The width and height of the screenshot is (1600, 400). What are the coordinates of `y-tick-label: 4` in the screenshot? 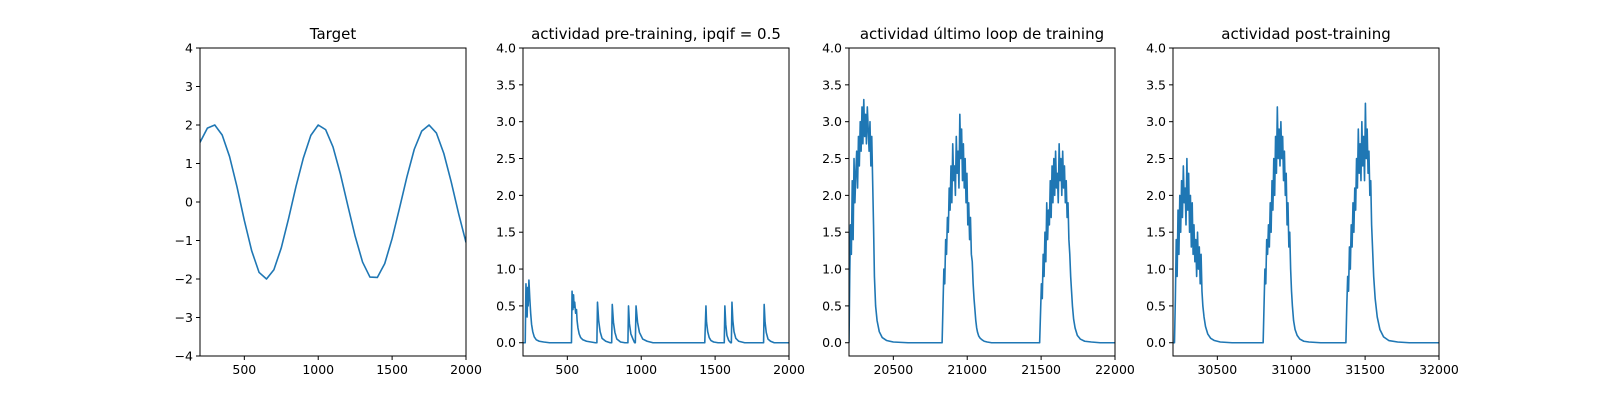 It's located at (189, 48).